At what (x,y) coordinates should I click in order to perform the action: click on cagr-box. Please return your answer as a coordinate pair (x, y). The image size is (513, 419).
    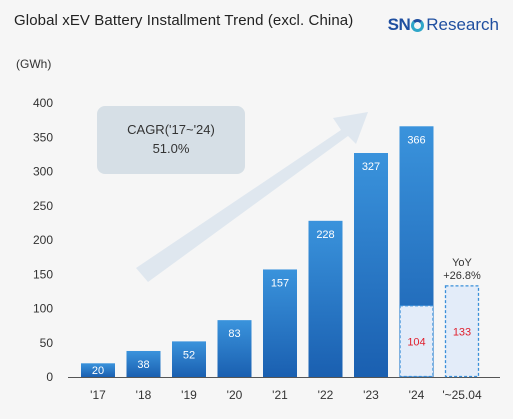
    Looking at the image, I should click on (171, 140).